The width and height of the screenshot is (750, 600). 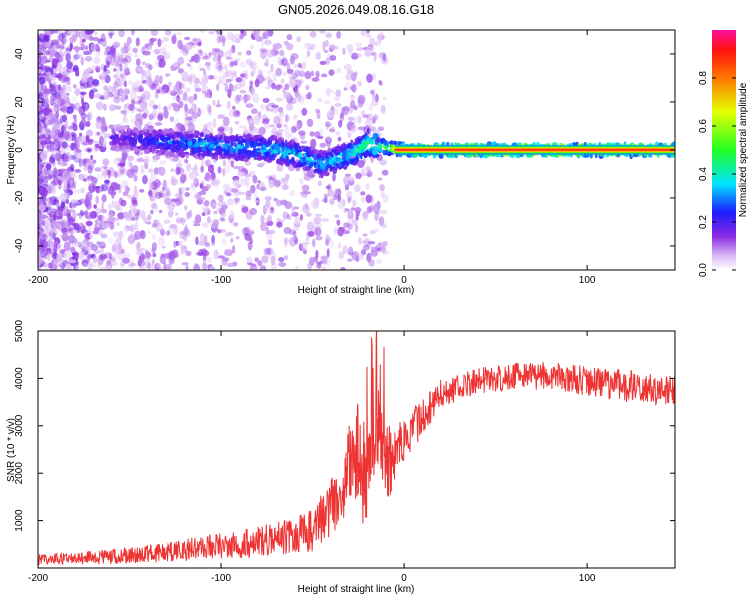 I want to click on y-tick-label: 4000, so click(x=19, y=378).